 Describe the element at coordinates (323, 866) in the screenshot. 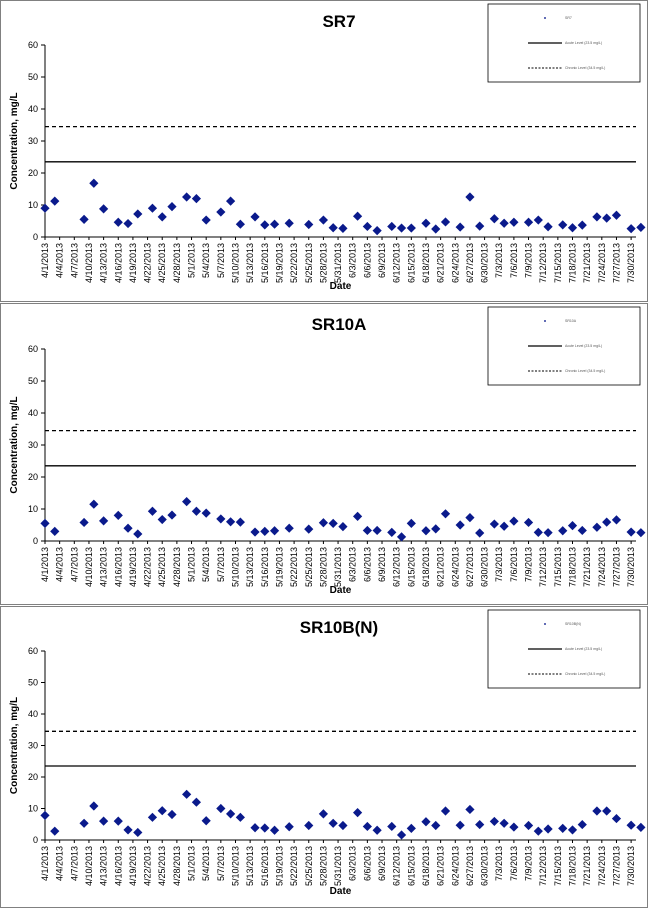

I see `x-tick-label: 5/28/2013` at that location.